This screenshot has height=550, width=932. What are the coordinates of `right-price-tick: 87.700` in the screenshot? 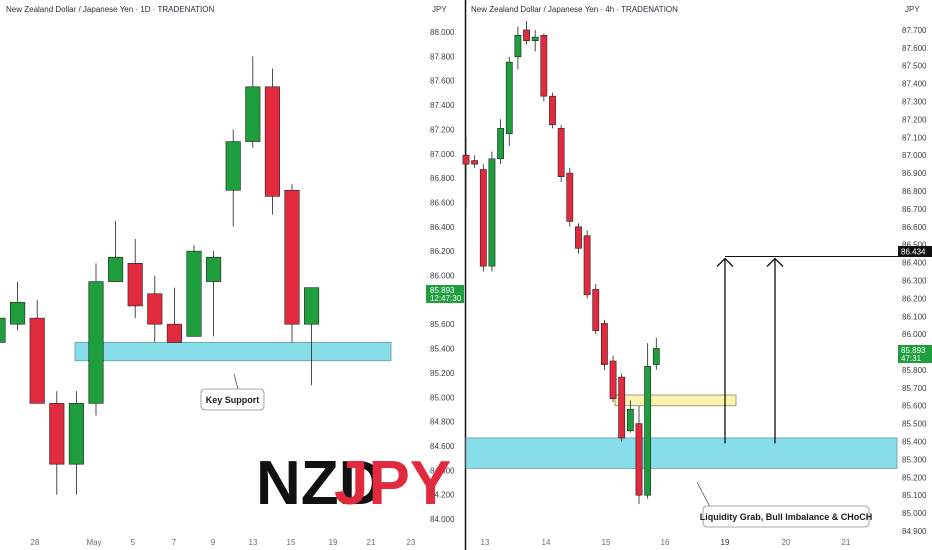 It's located at (914, 30).